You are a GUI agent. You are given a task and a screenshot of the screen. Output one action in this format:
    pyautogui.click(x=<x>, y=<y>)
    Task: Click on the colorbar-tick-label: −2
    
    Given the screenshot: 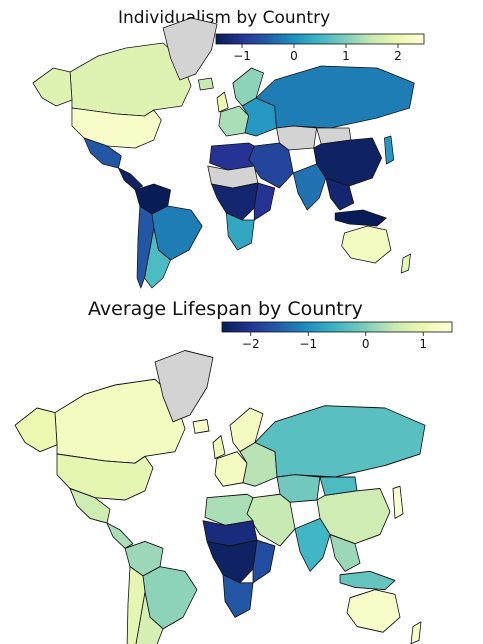 What is the action you would take?
    pyautogui.click(x=251, y=344)
    